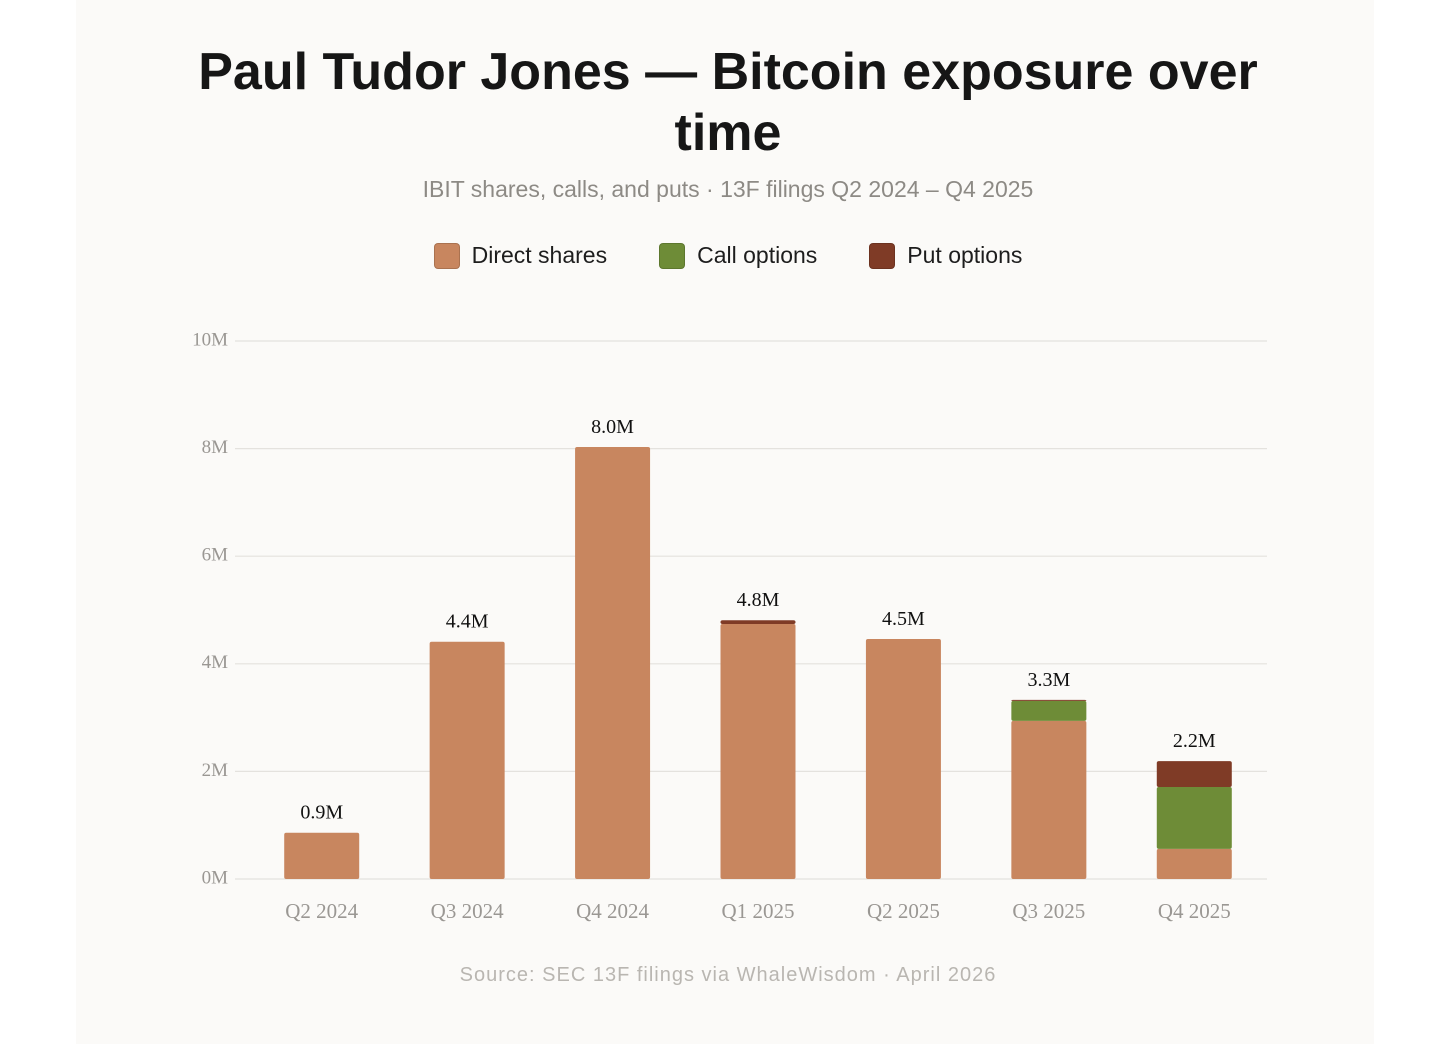  I want to click on x-tick-label: Q1 2025, so click(758, 911).